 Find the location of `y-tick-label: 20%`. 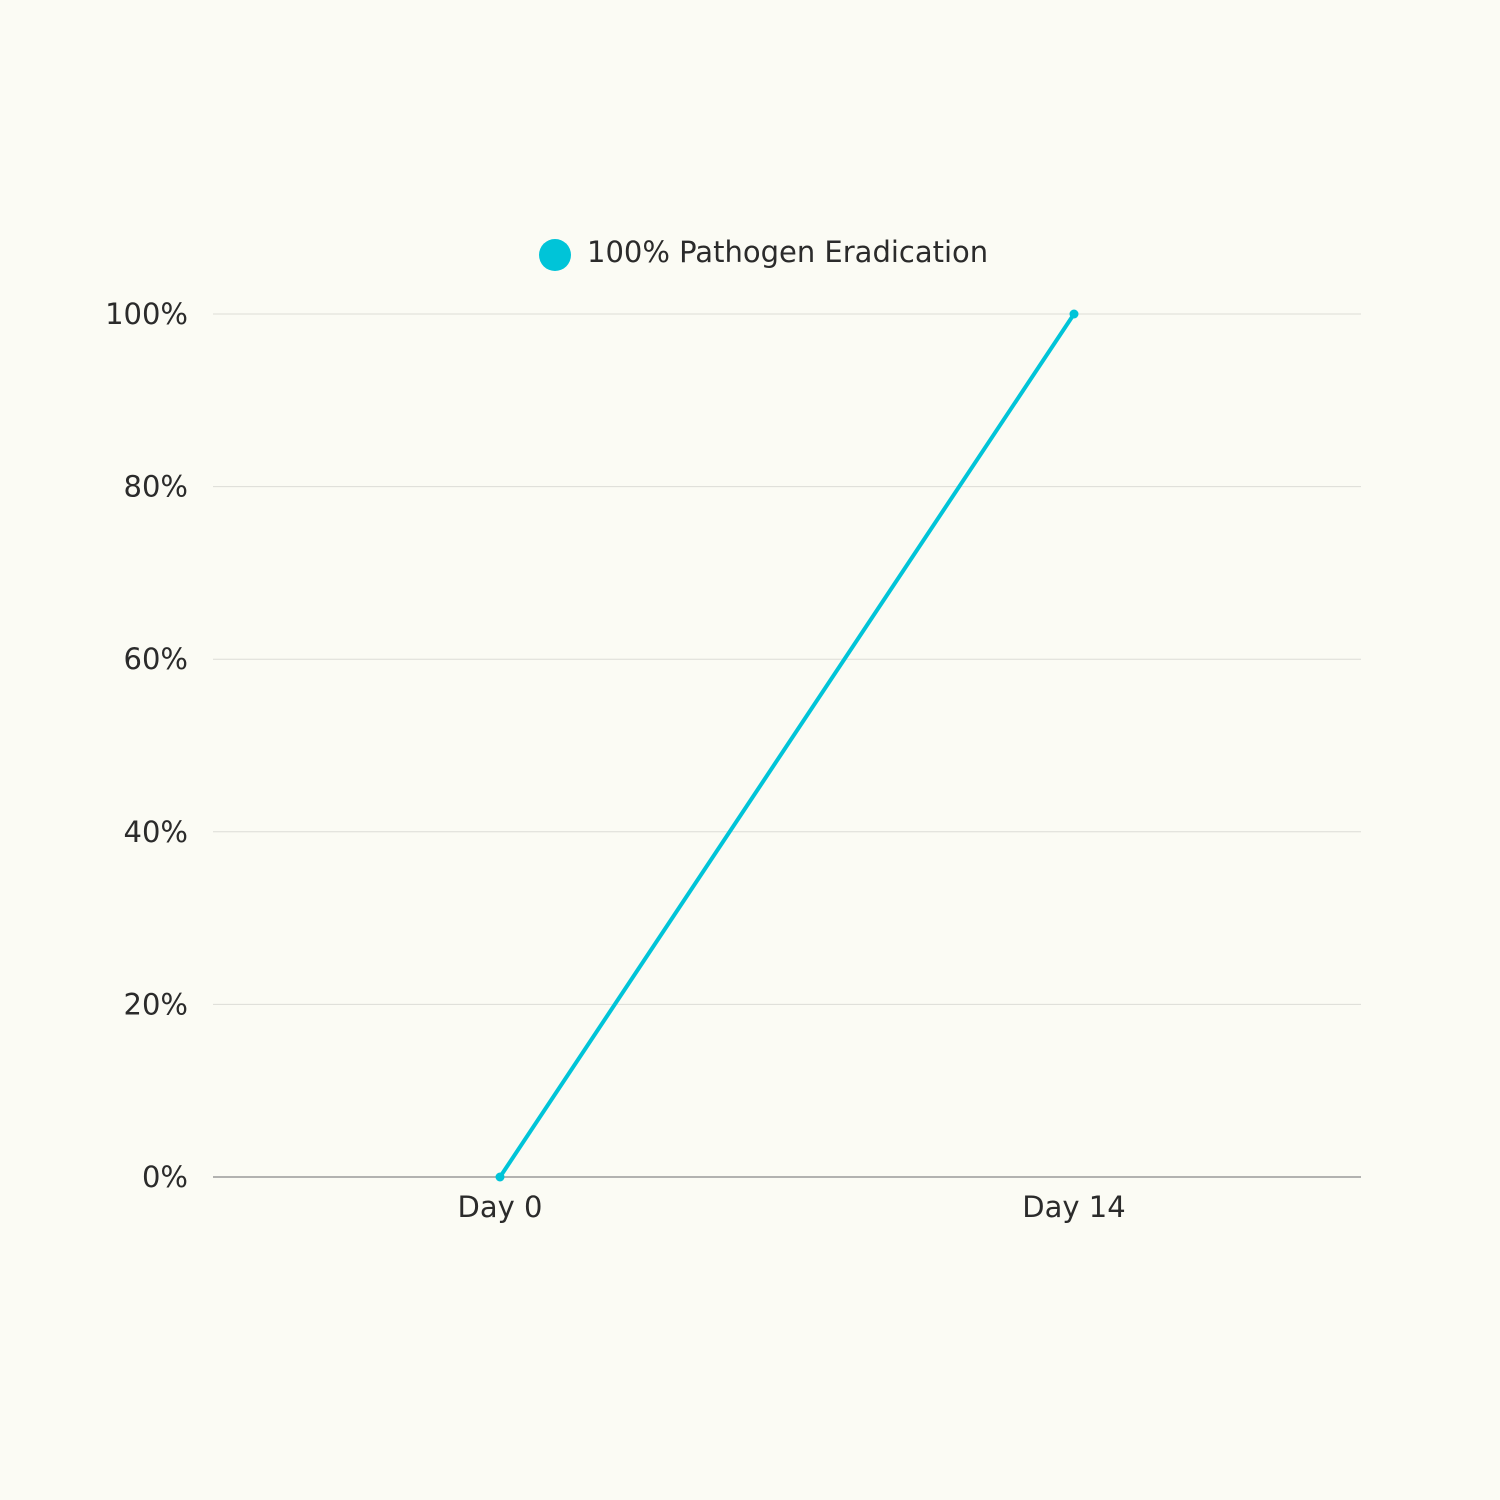

y-tick-label: 20% is located at coordinates (156, 1004).